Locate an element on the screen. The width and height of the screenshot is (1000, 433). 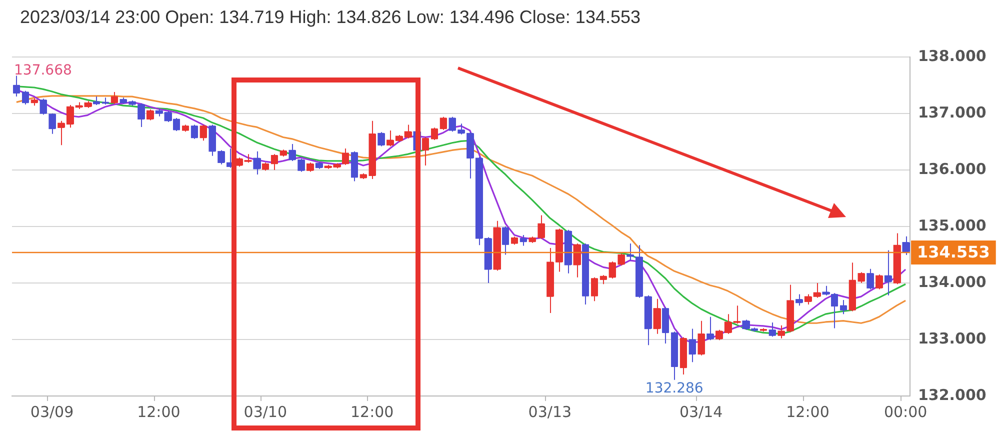
y-tick-label: 133.000 is located at coordinates (952, 338).